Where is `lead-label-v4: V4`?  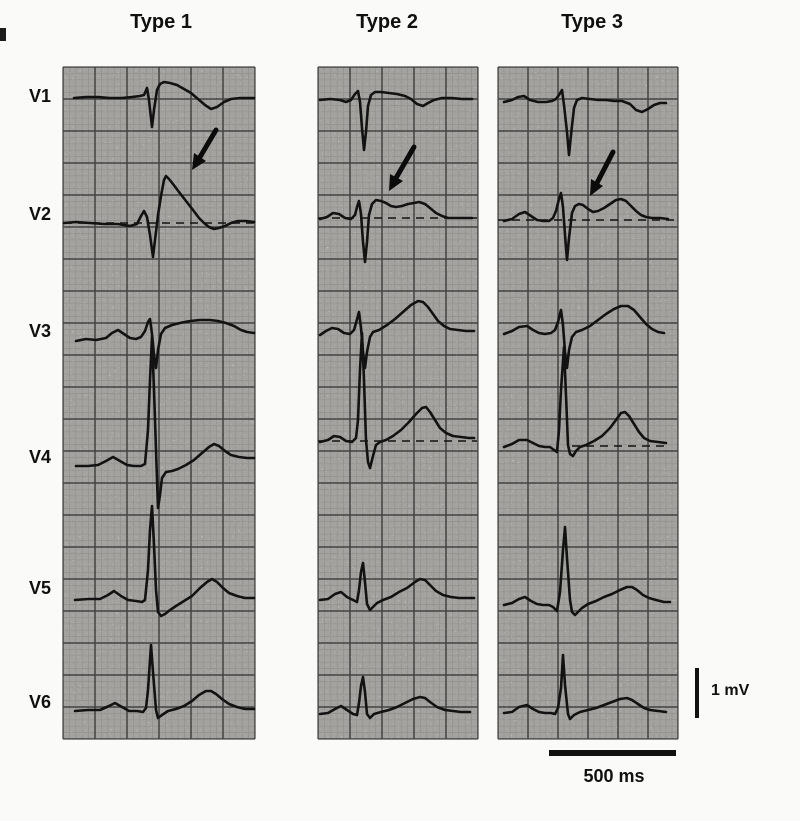
lead-label-v4: V4 is located at coordinates (40, 457).